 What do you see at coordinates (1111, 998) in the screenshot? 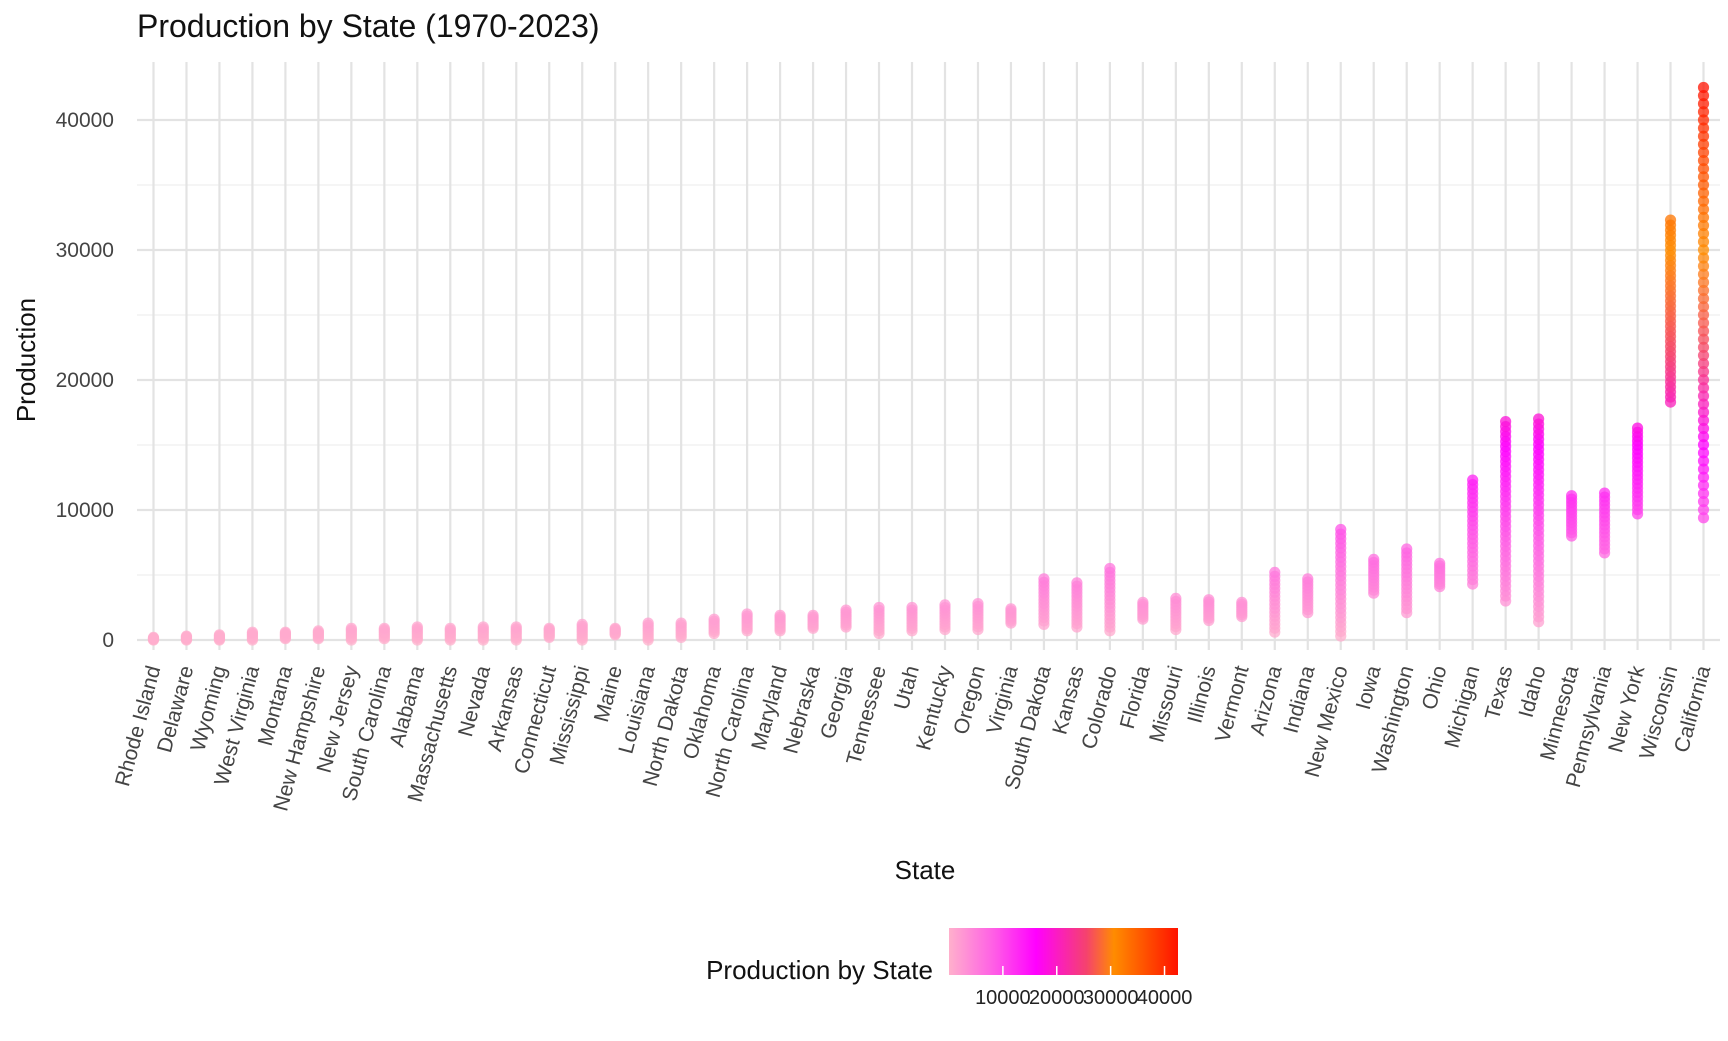
I see `legend-tick-label: 30000` at bounding box center [1111, 998].